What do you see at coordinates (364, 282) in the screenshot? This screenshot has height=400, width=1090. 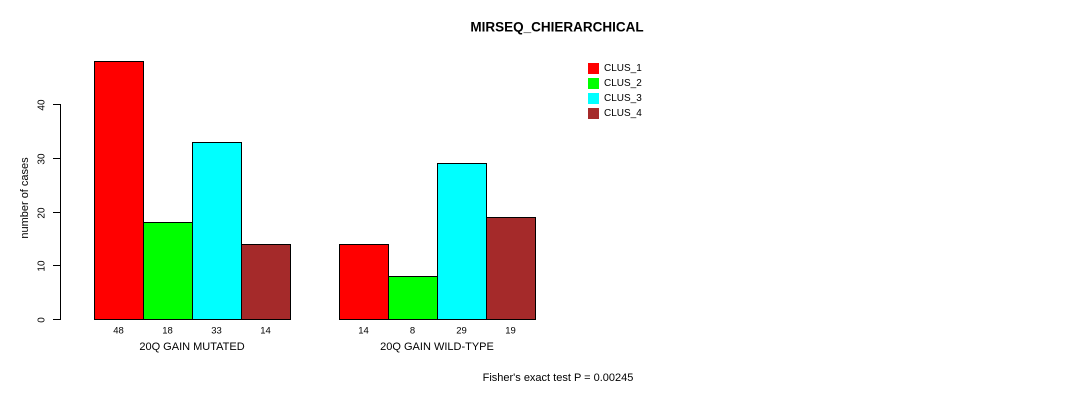 I see `bar-clus_1-group2` at bounding box center [364, 282].